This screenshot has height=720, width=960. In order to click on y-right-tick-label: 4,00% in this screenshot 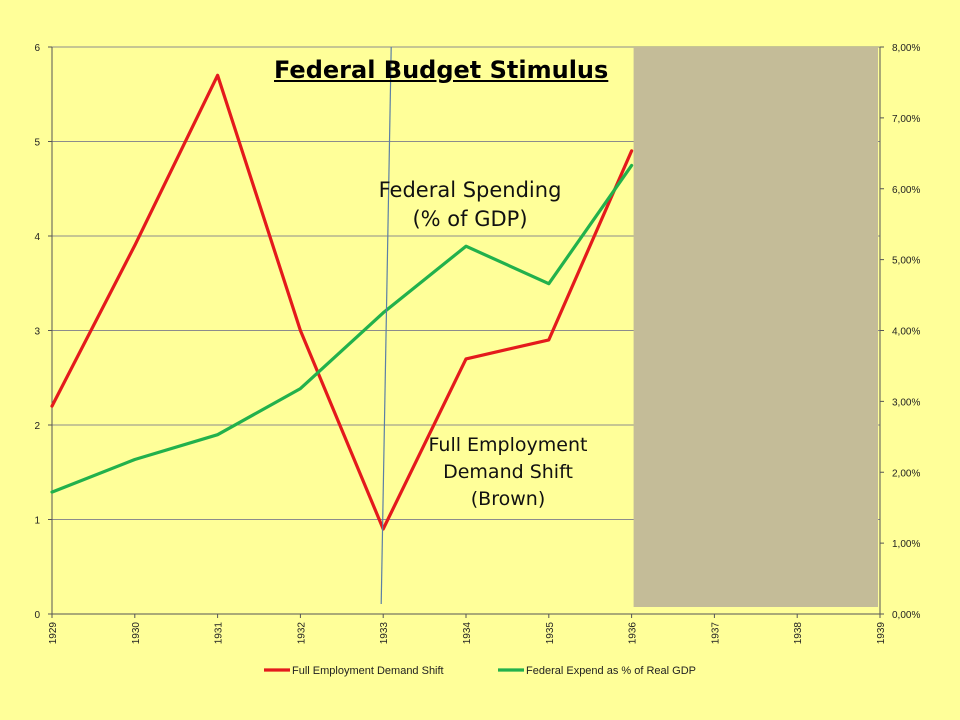, I will do `click(906, 332)`.